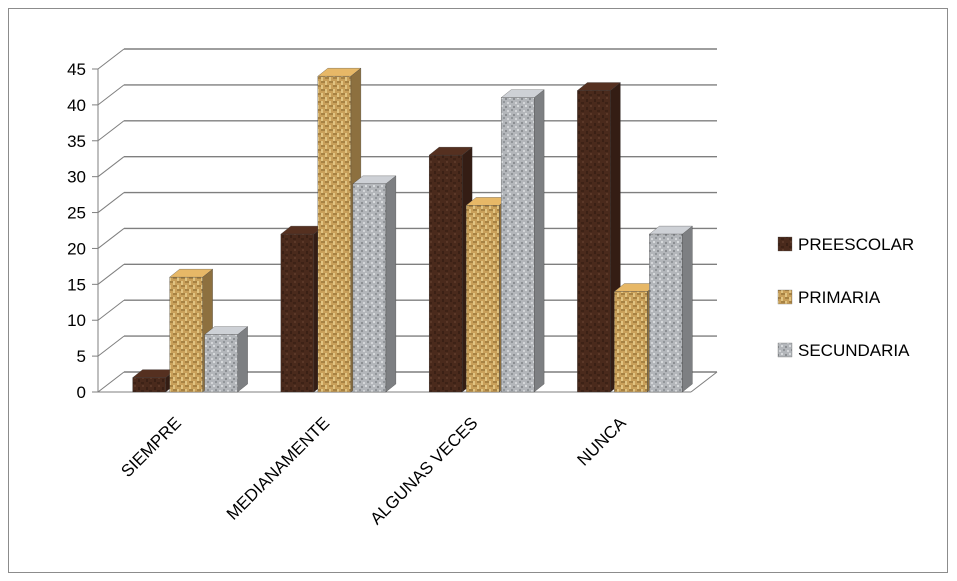  I want to click on x-tick-label: ALGUNAS VECES, so click(423, 470).